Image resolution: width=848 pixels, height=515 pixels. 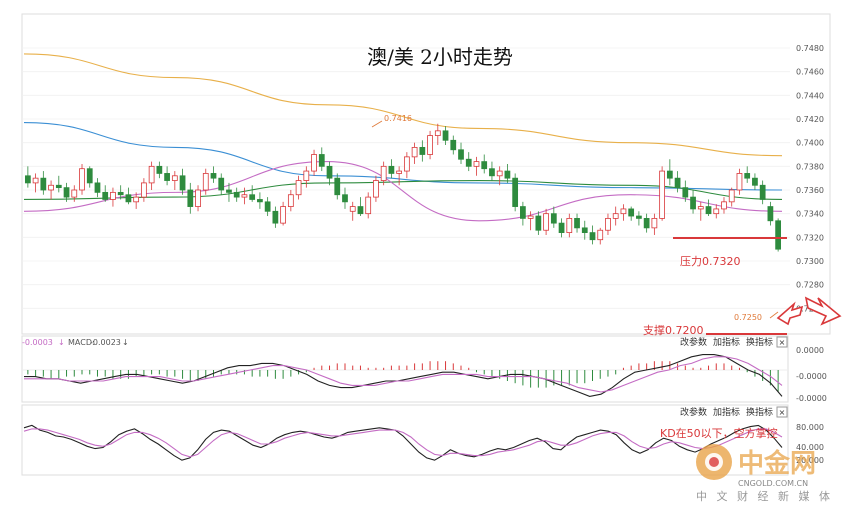 I want to click on signal-line, so click(x=403, y=374).